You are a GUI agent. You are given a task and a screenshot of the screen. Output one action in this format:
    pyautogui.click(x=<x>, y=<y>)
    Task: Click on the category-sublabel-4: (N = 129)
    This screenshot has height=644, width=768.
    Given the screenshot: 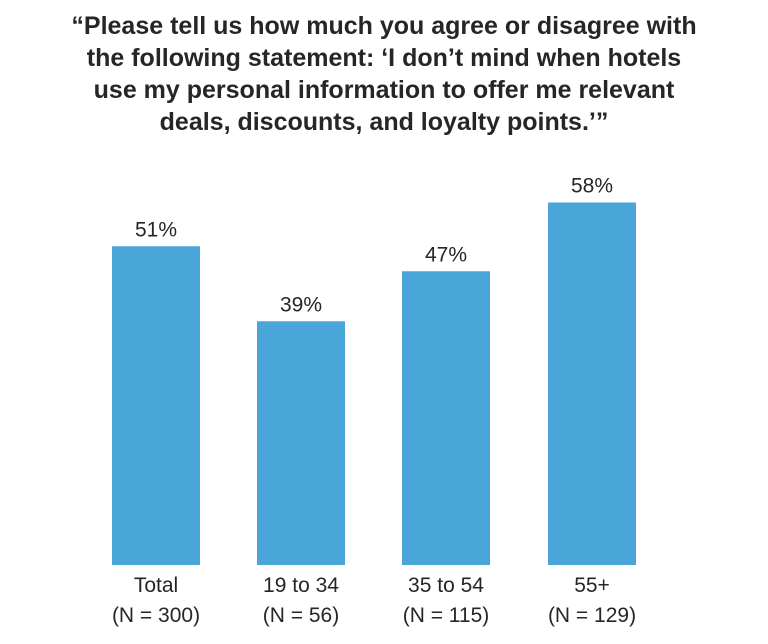 What is the action you would take?
    pyautogui.click(x=592, y=615)
    